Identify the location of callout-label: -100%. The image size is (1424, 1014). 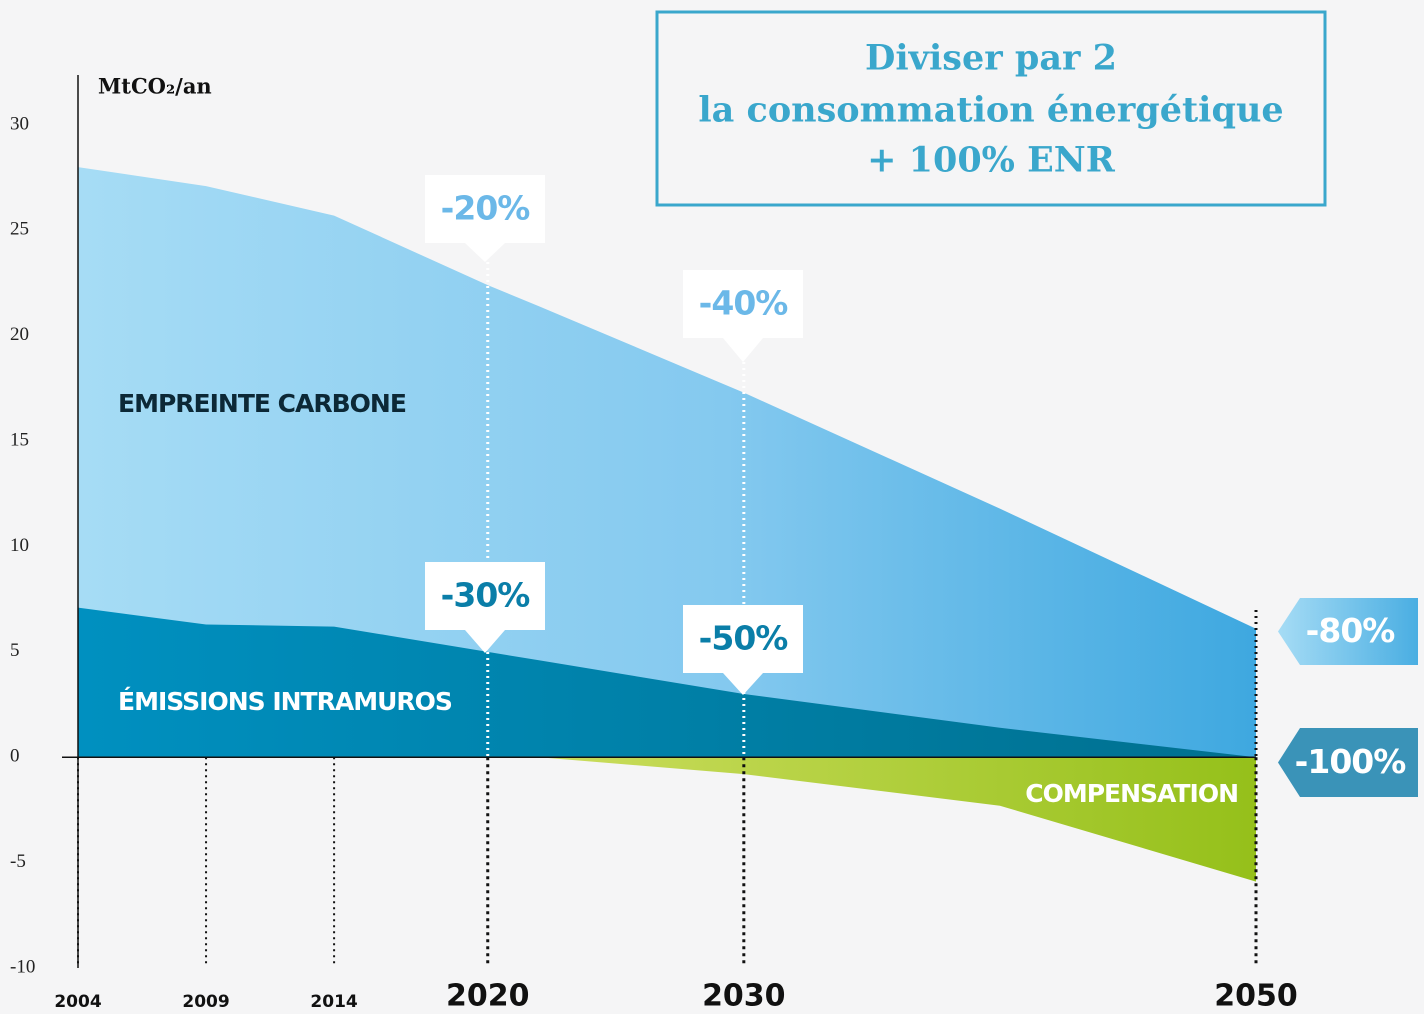
(1351, 761).